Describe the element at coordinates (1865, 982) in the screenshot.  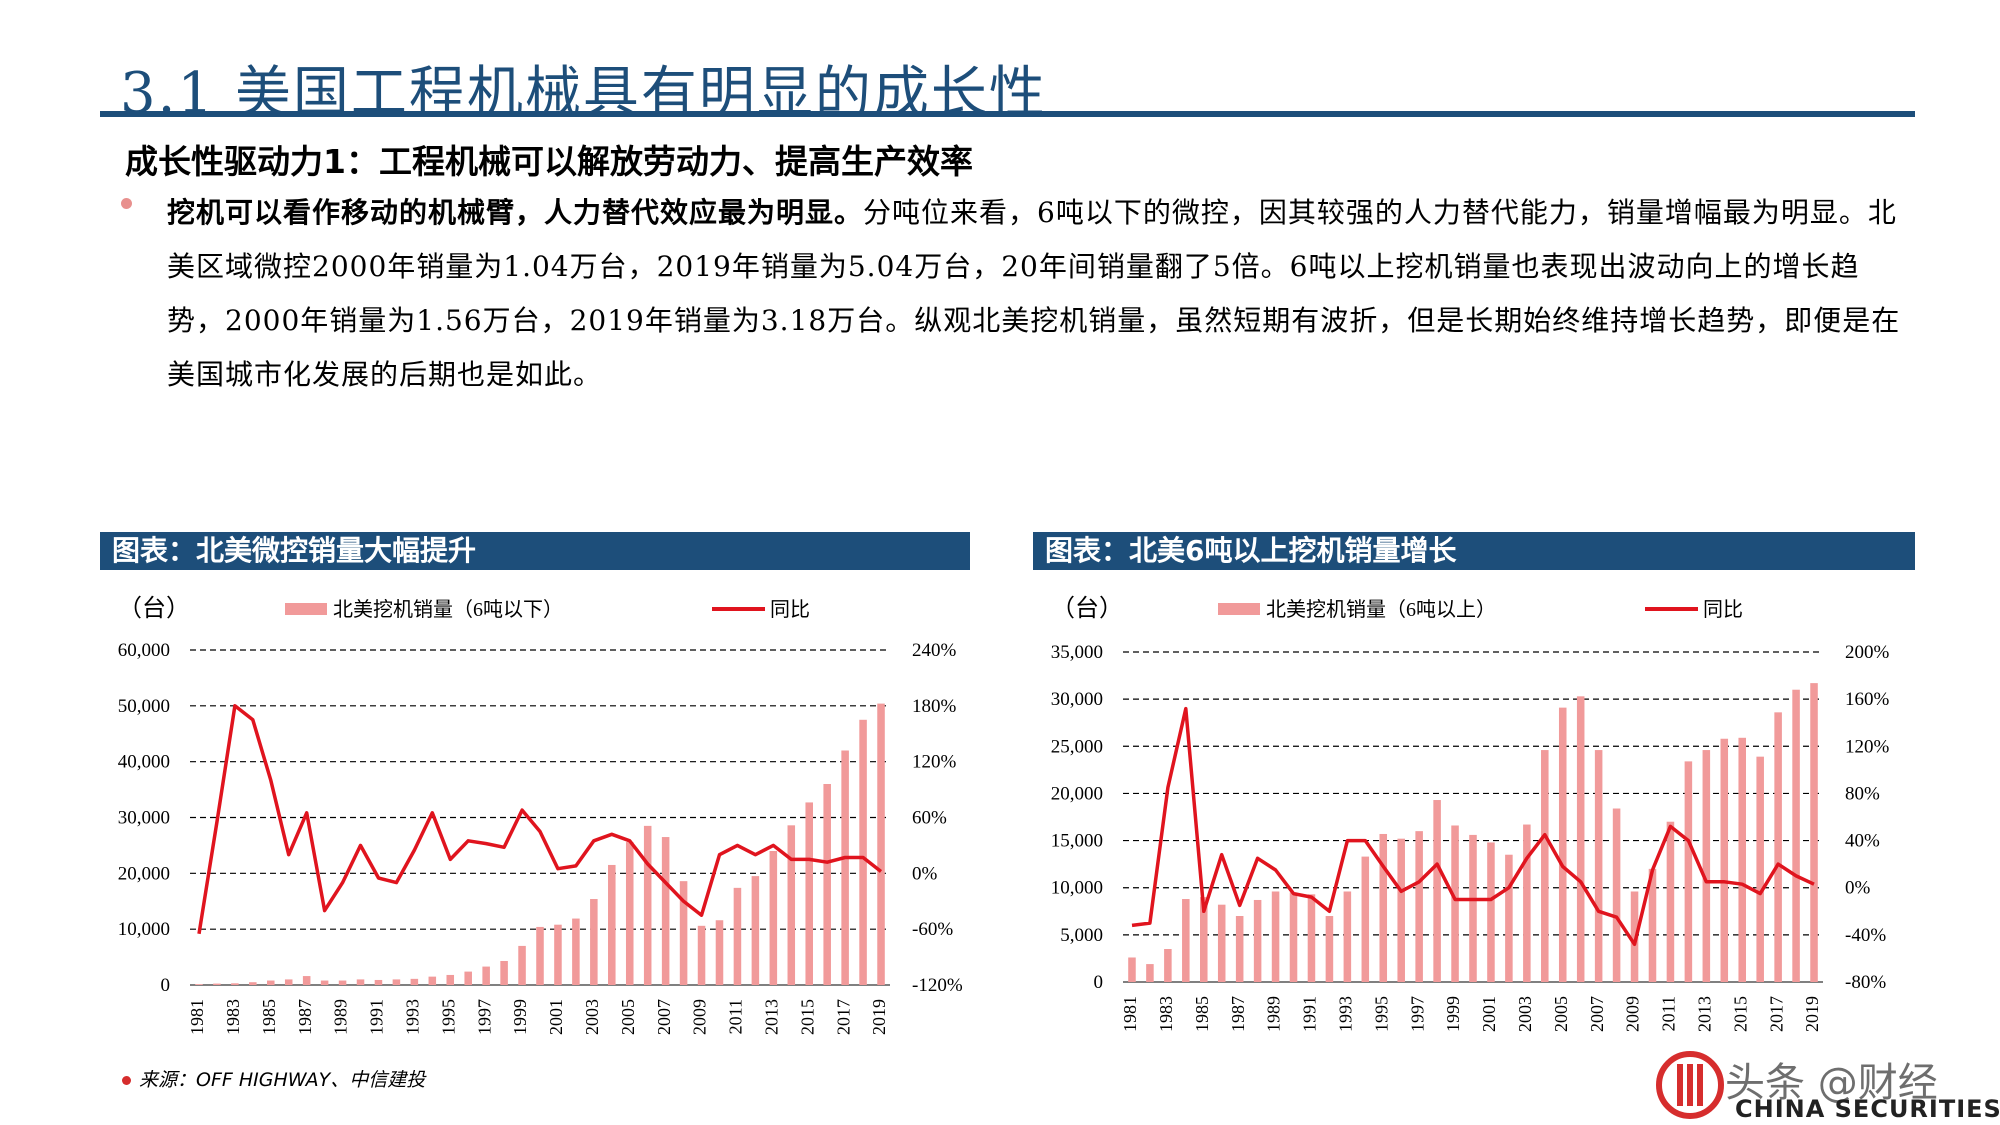
I see `y2-tick-label: -80%` at that location.